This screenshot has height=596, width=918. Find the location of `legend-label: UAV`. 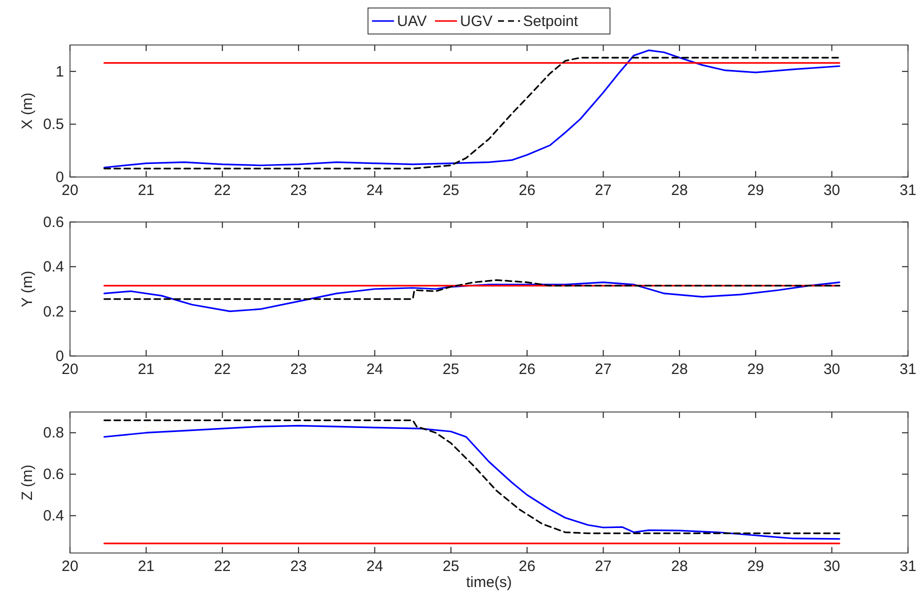

legend-label: UAV is located at coordinates (412, 21).